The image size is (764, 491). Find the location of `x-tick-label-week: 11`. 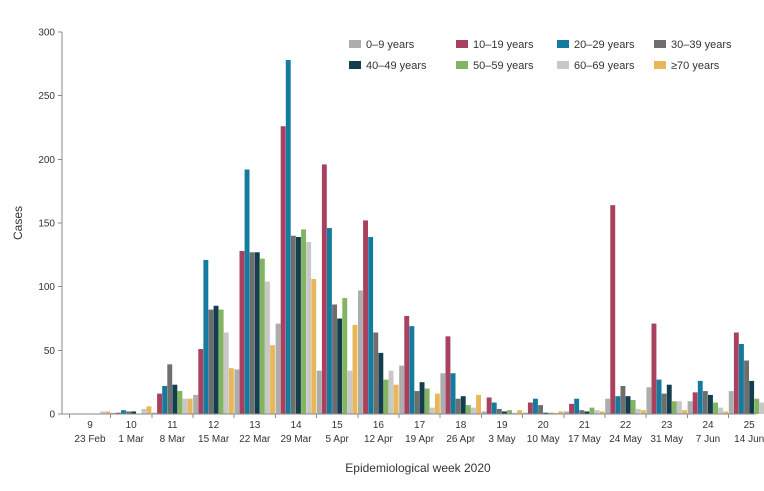

x-tick-label-week: 11 is located at coordinates (172, 425).